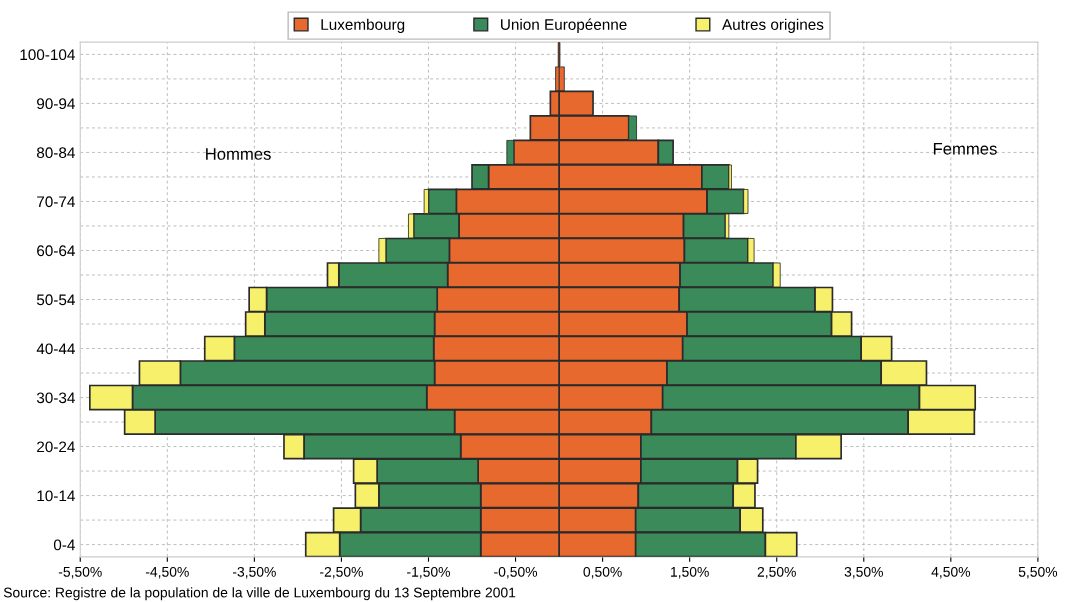 This screenshot has width=1070, height=602. I want to click on y-tick-label: 80-84, so click(55, 153).